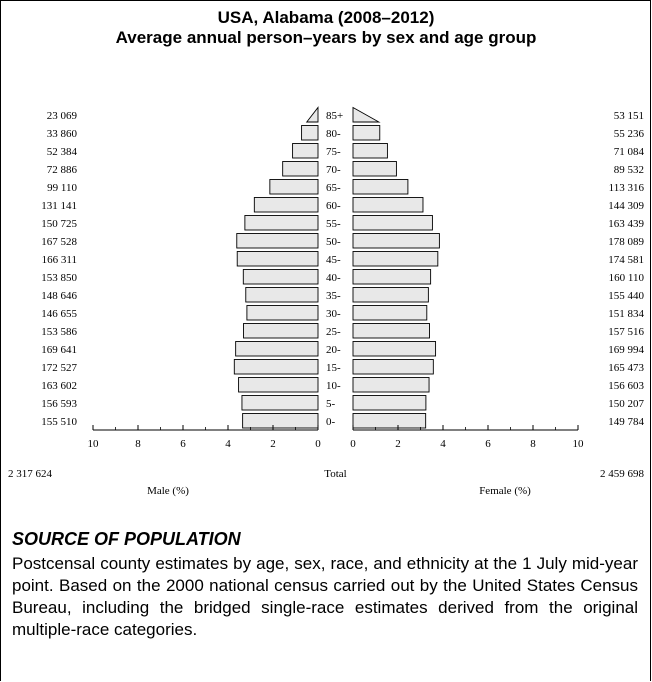 The height and width of the screenshot is (682, 652). Describe the element at coordinates (333, 206) in the screenshot. I see `age-label-60-: 60-` at that location.